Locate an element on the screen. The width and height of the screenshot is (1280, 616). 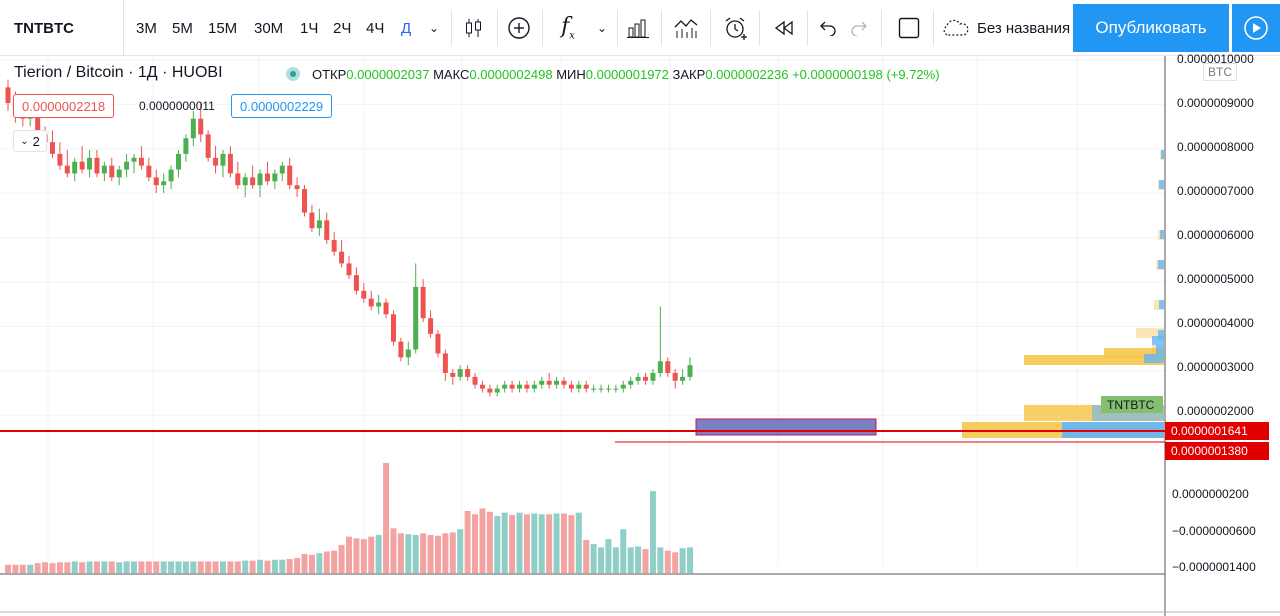
layout-name-button: Без названия is located at coordinates (1006, 28).